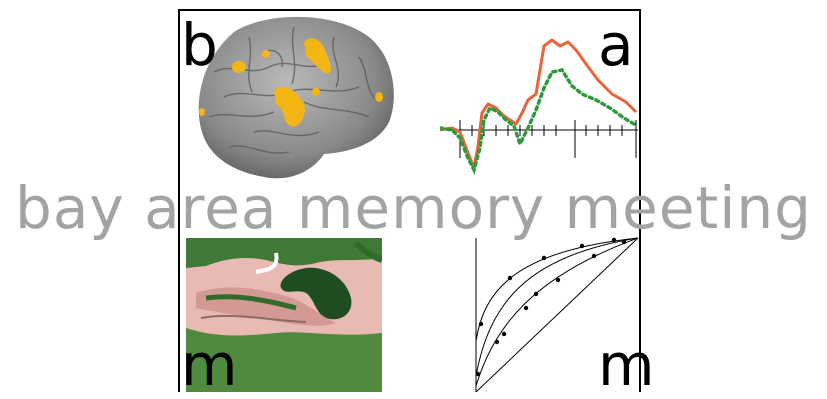 The width and height of the screenshot is (827, 399). I want to click on panel-letter-m-left: m, so click(209, 365).